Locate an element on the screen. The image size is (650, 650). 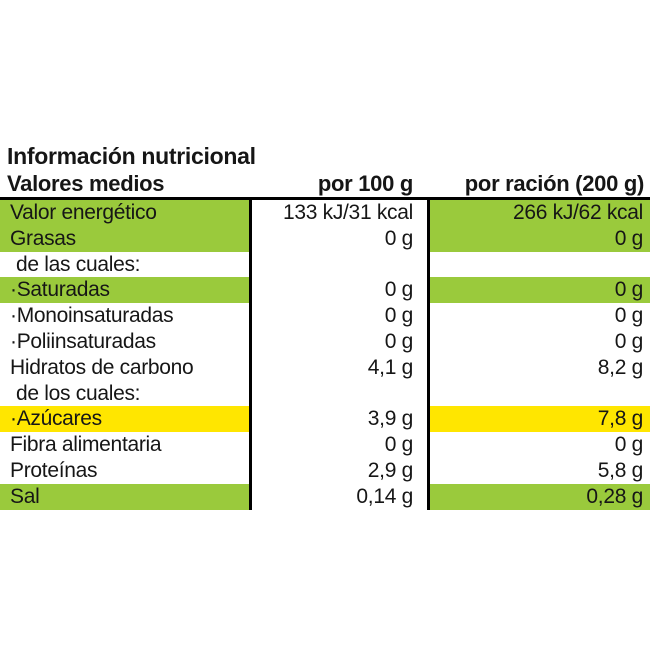
table-row: Sal 0,14 g 0,28 g is located at coordinates (325, 496).